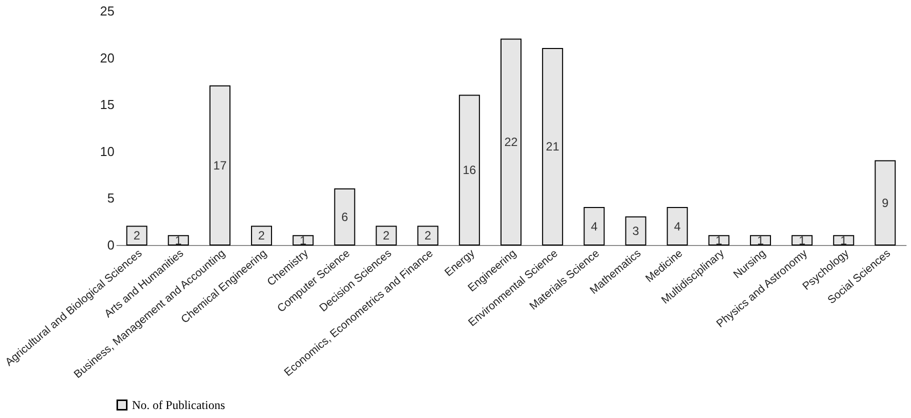 The width and height of the screenshot is (911, 418). I want to click on data-label: 21, so click(553, 147).